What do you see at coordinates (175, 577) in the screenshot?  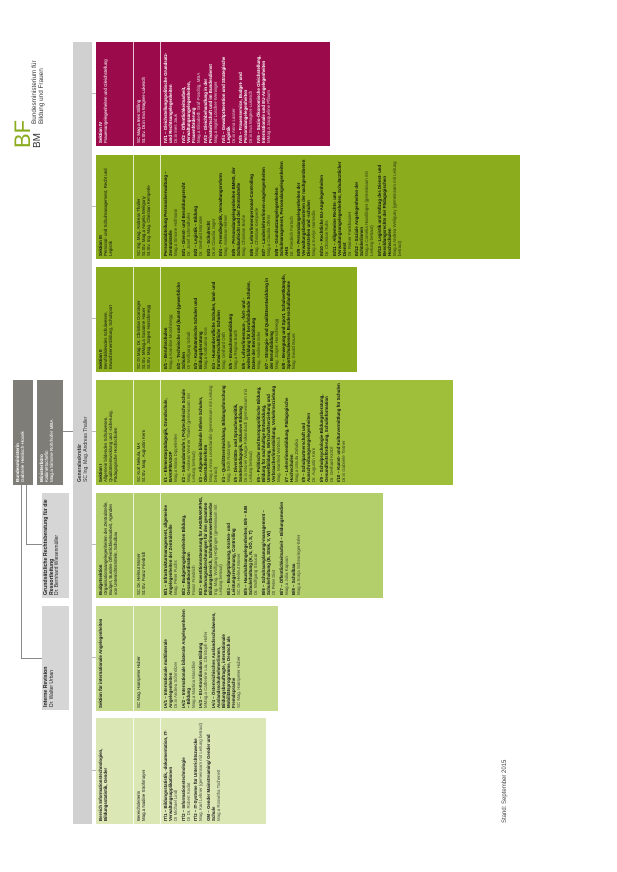 I see `unit-head: Mag. Peter Fuchs` at bounding box center [175, 577].